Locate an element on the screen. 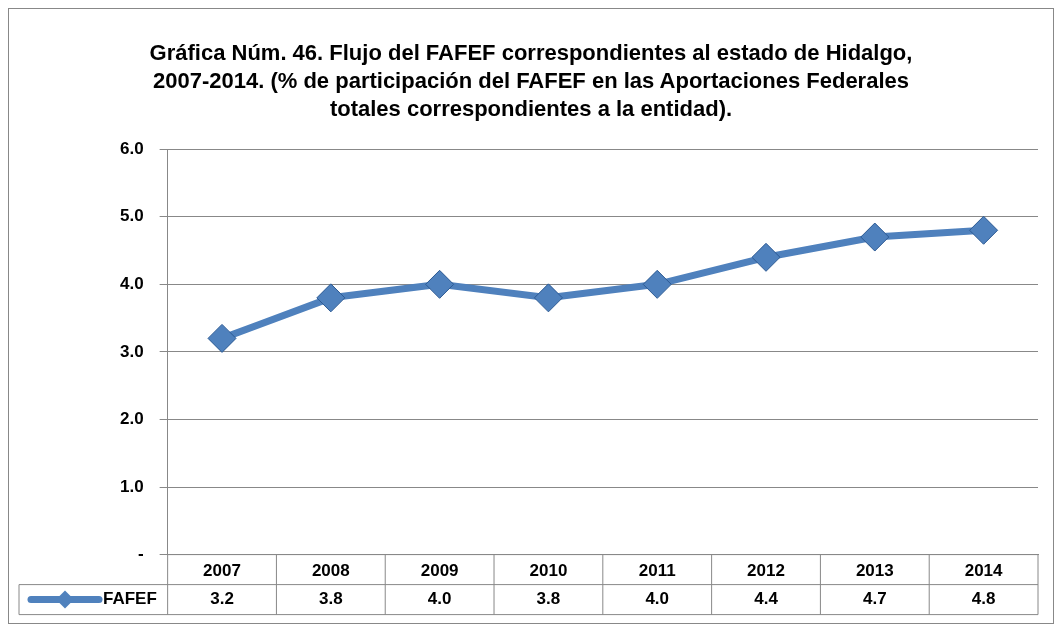  y-tick-label: 6.0 is located at coordinates (131, 148).